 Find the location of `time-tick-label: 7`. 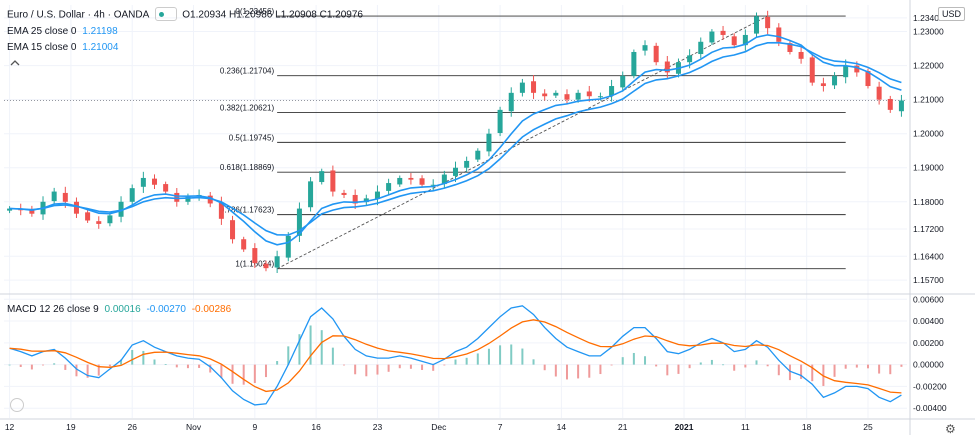

time-tick-label: 7 is located at coordinates (500, 427).